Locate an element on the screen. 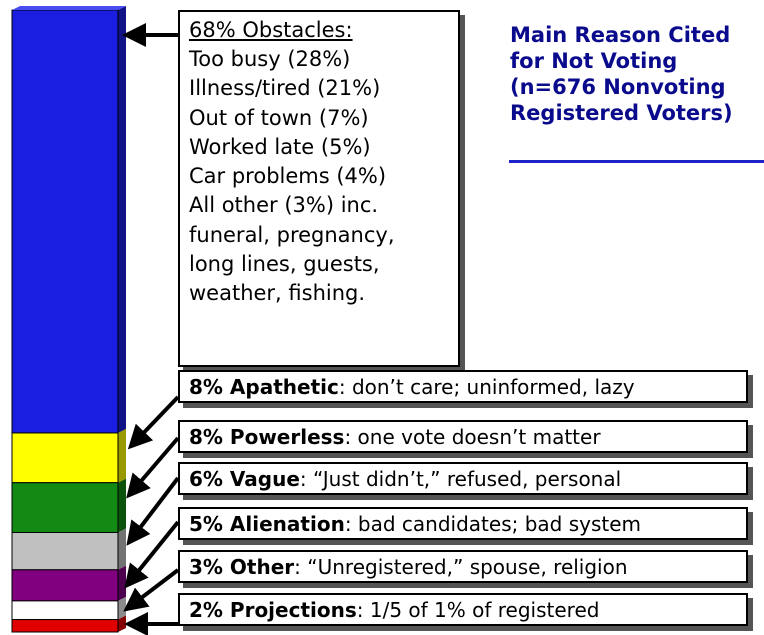  obstacle-item: long lines, guests, is located at coordinates (284, 264).